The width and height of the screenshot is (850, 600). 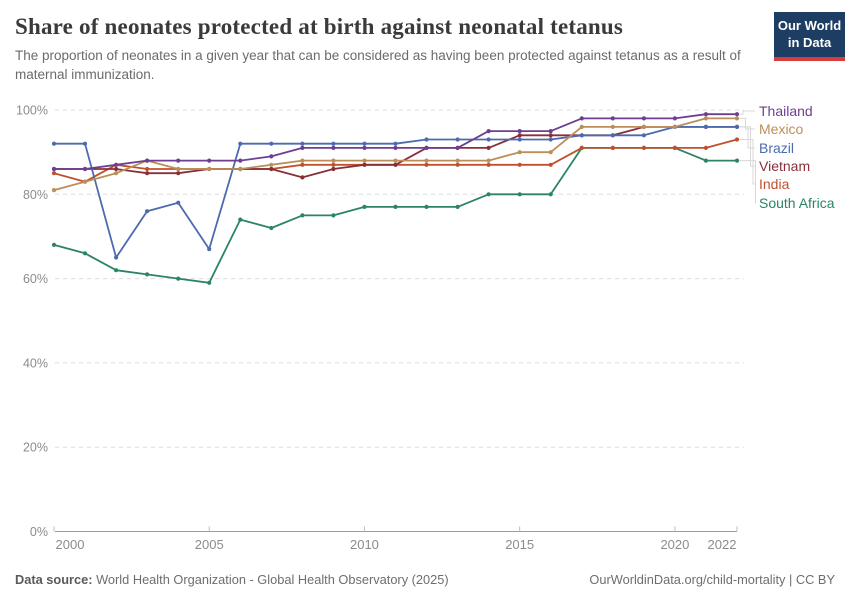 What do you see at coordinates (209, 160) in the screenshot?
I see `data-point-thailand-2005` at bounding box center [209, 160].